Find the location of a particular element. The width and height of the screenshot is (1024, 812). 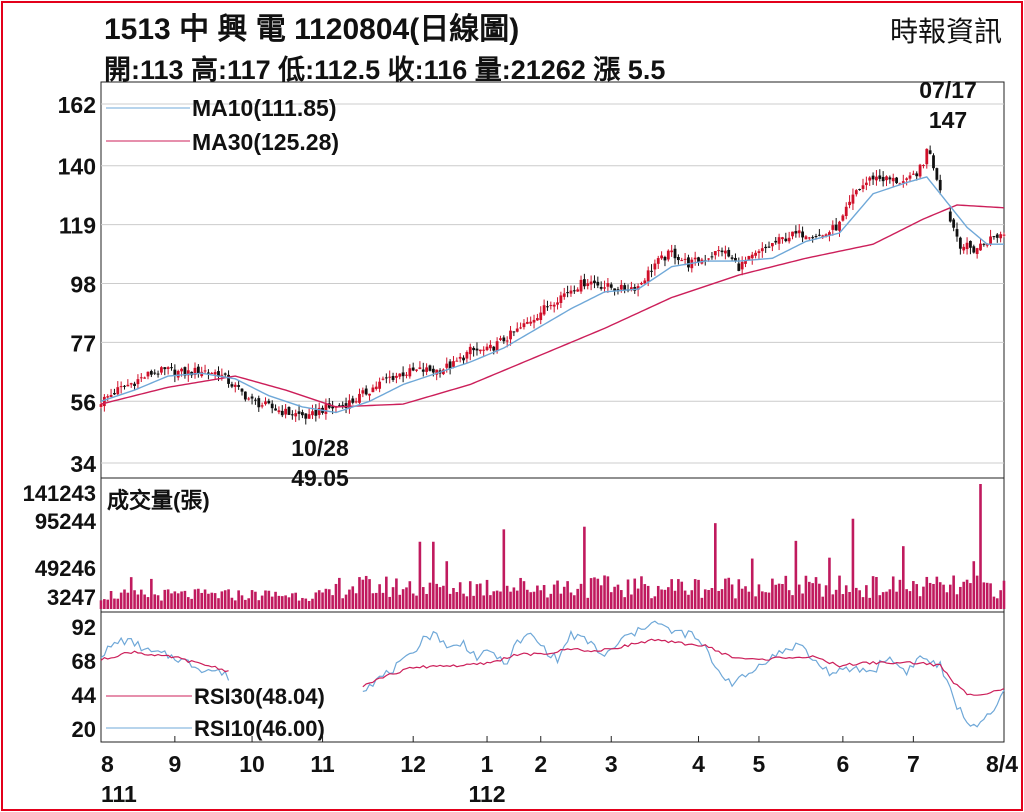

volume-title: 成交量(張) is located at coordinates (158, 500).